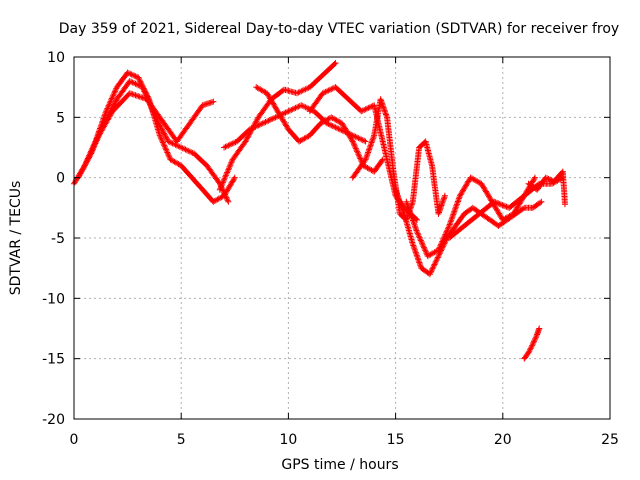  I want to click on x-tick-label: 15, so click(396, 440).